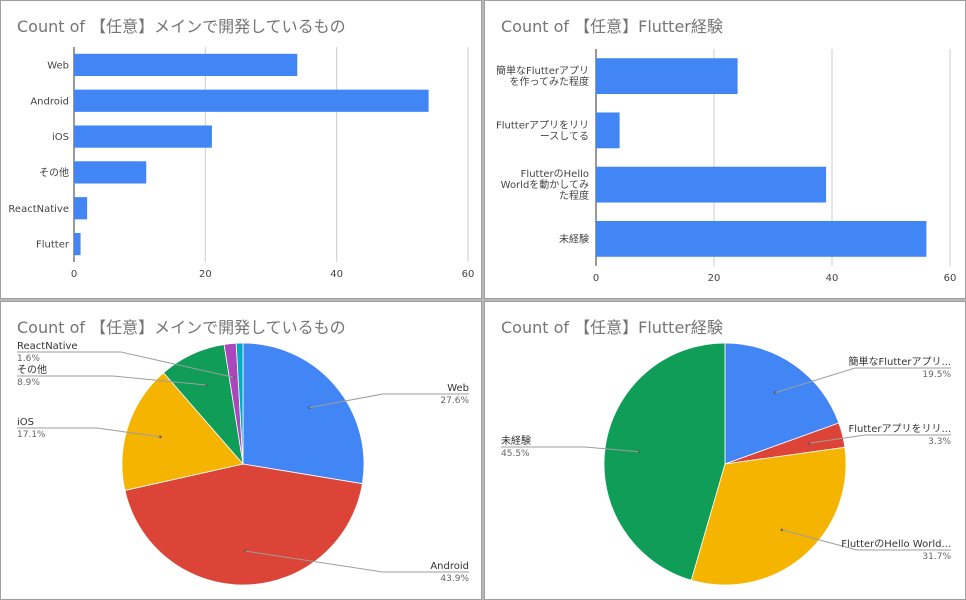  Describe the element at coordinates (58, 65) in the screenshot. I see `category-label: Web` at that location.